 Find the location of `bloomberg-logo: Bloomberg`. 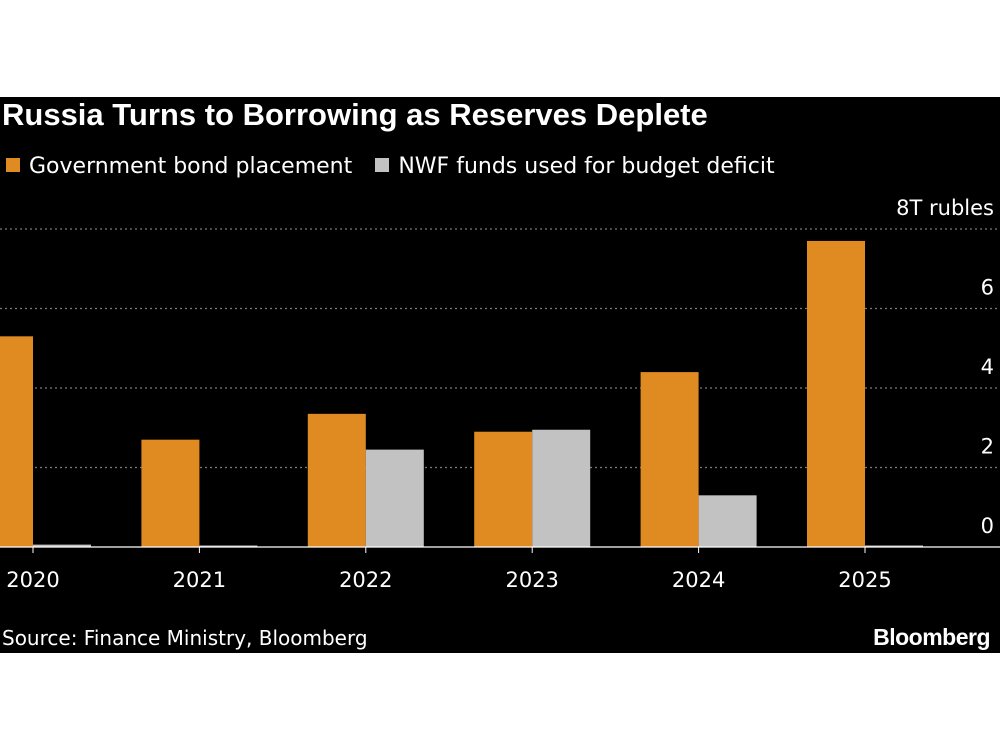

bloomberg-logo: Bloomberg is located at coordinates (931, 637).